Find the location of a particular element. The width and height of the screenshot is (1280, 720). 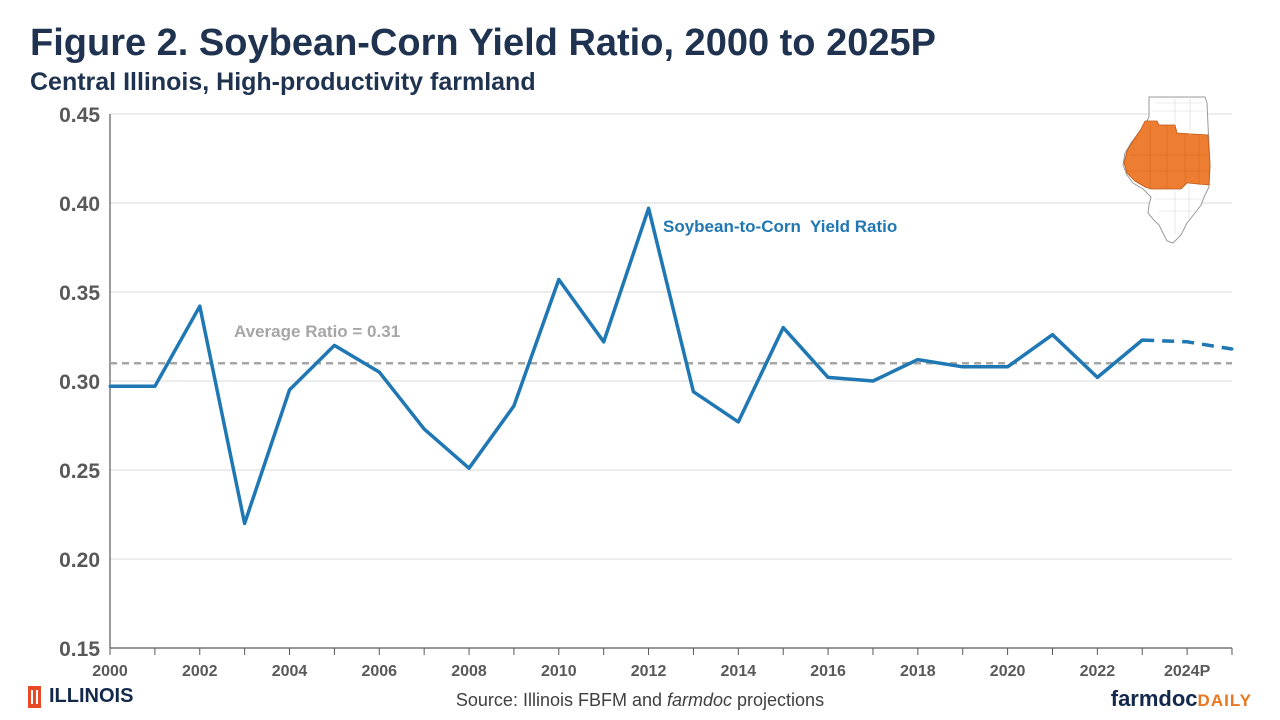

y-tick-label: 0.25 is located at coordinates (79, 471).